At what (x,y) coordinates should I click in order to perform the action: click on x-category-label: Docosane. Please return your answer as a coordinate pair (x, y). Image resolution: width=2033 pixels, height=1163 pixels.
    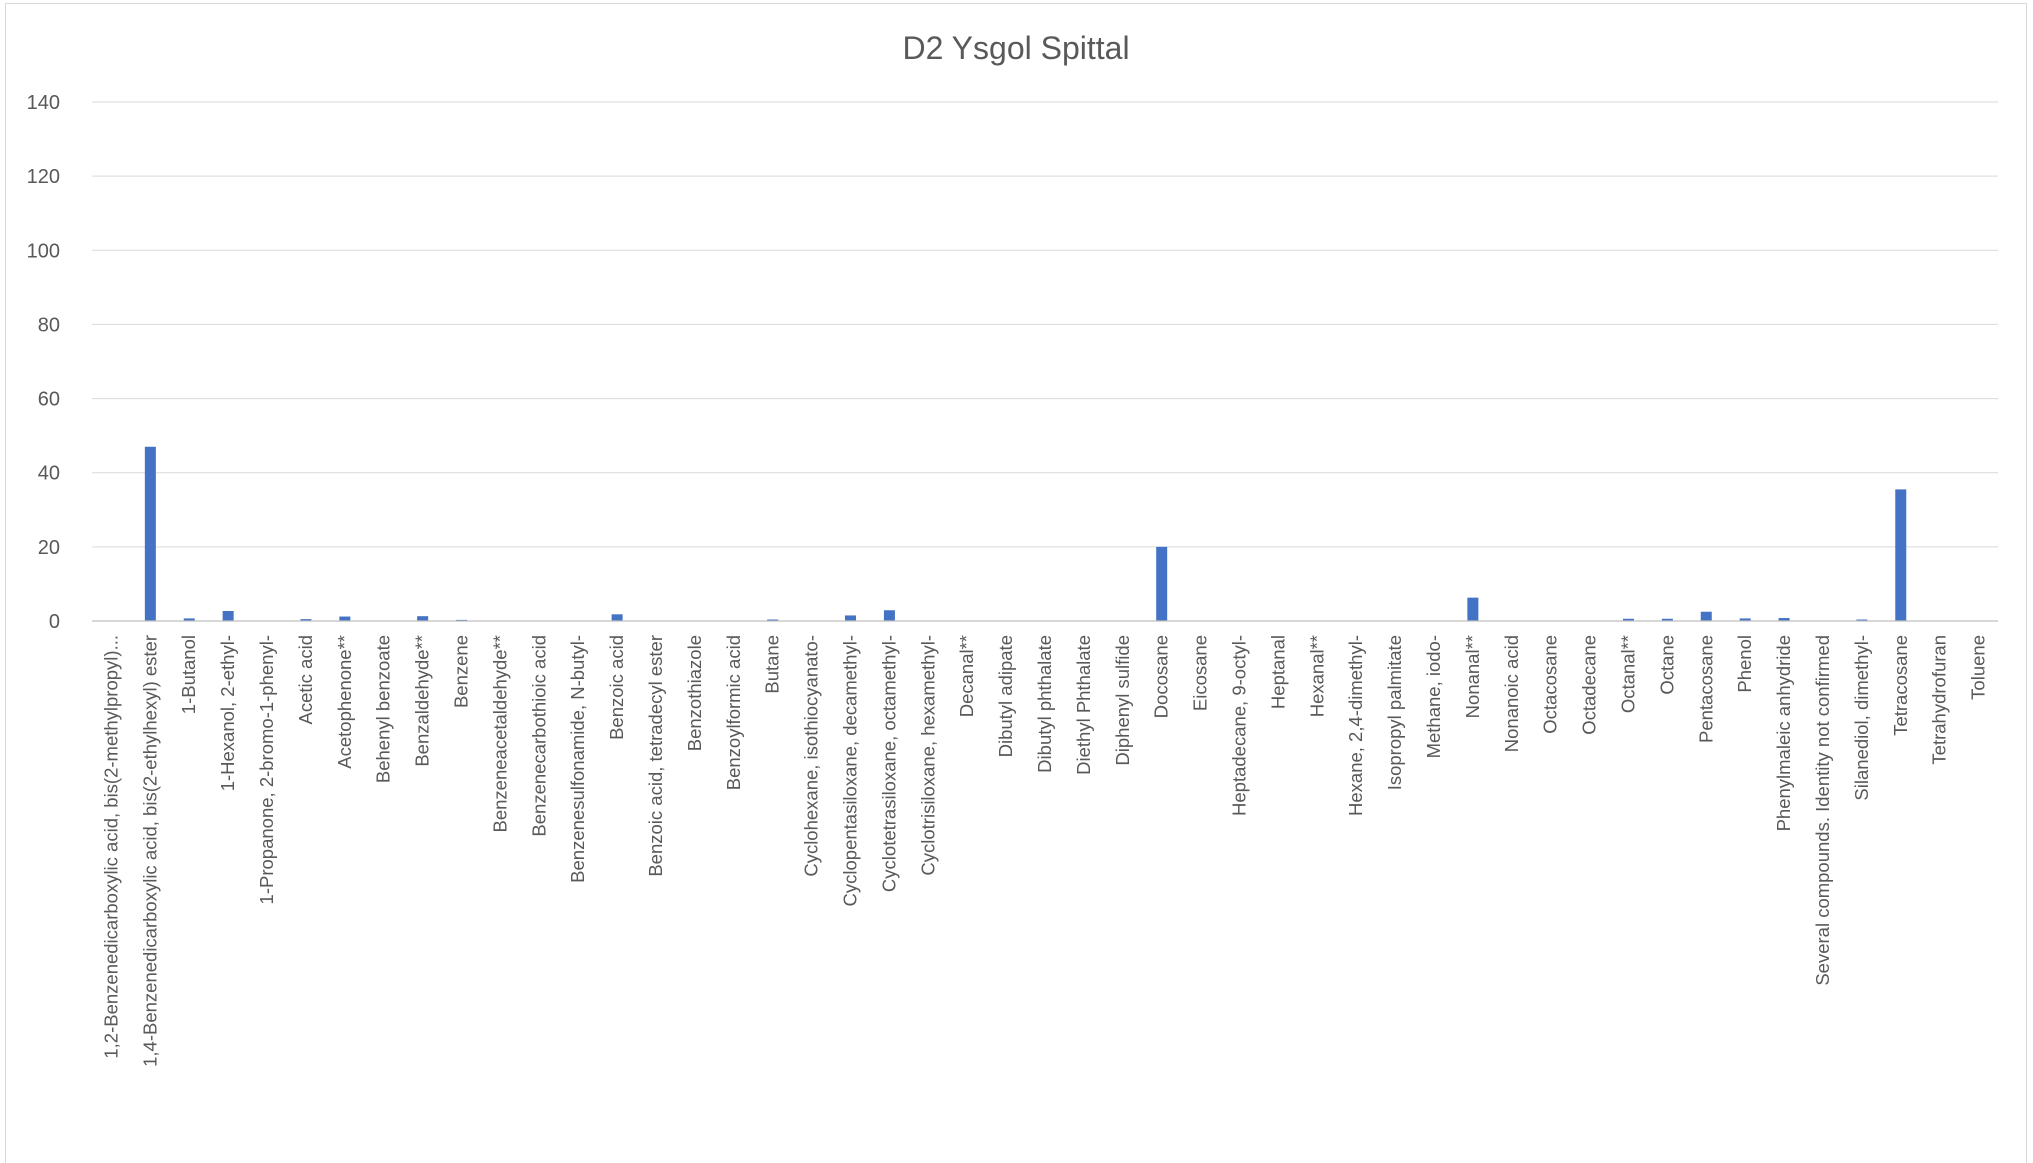
    Looking at the image, I should click on (1161, 676).